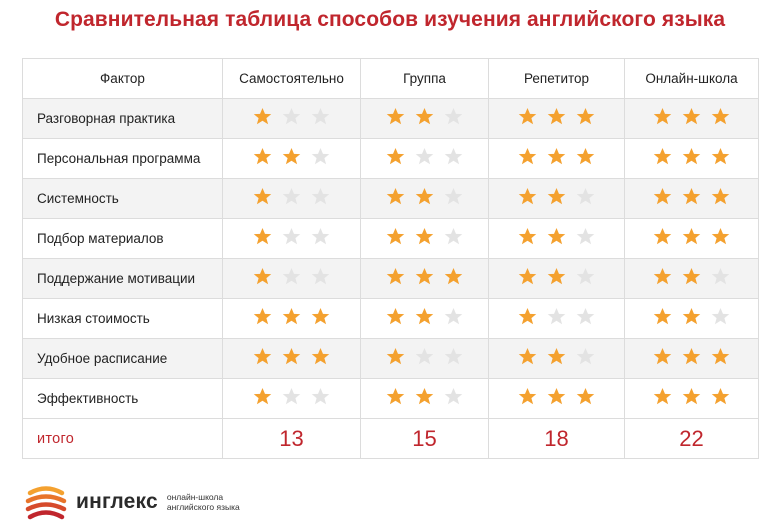 The image size is (780, 531). Describe the element at coordinates (424, 438) in the screenshot. I see `total-score-group: 15` at that location.